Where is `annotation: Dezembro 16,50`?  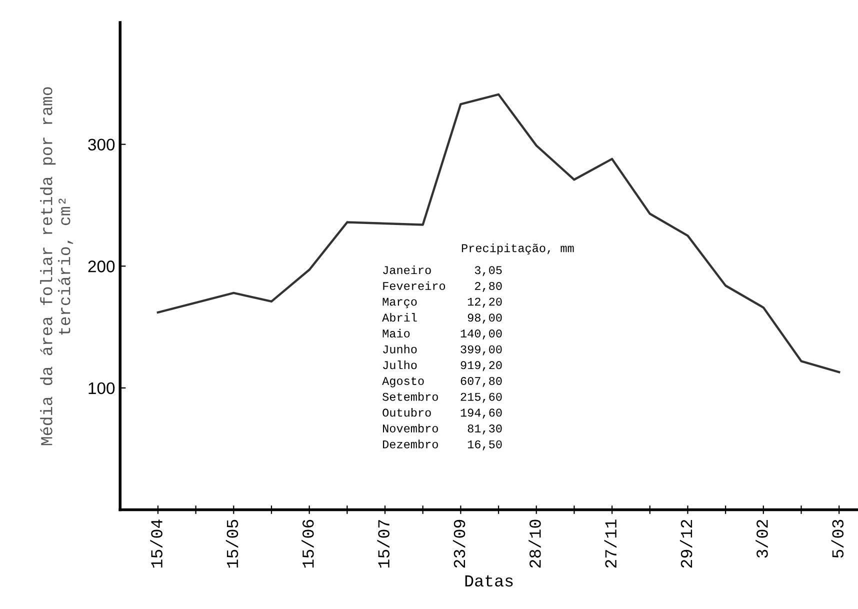 annotation: Dezembro 16,50 is located at coordinates (442, 445).